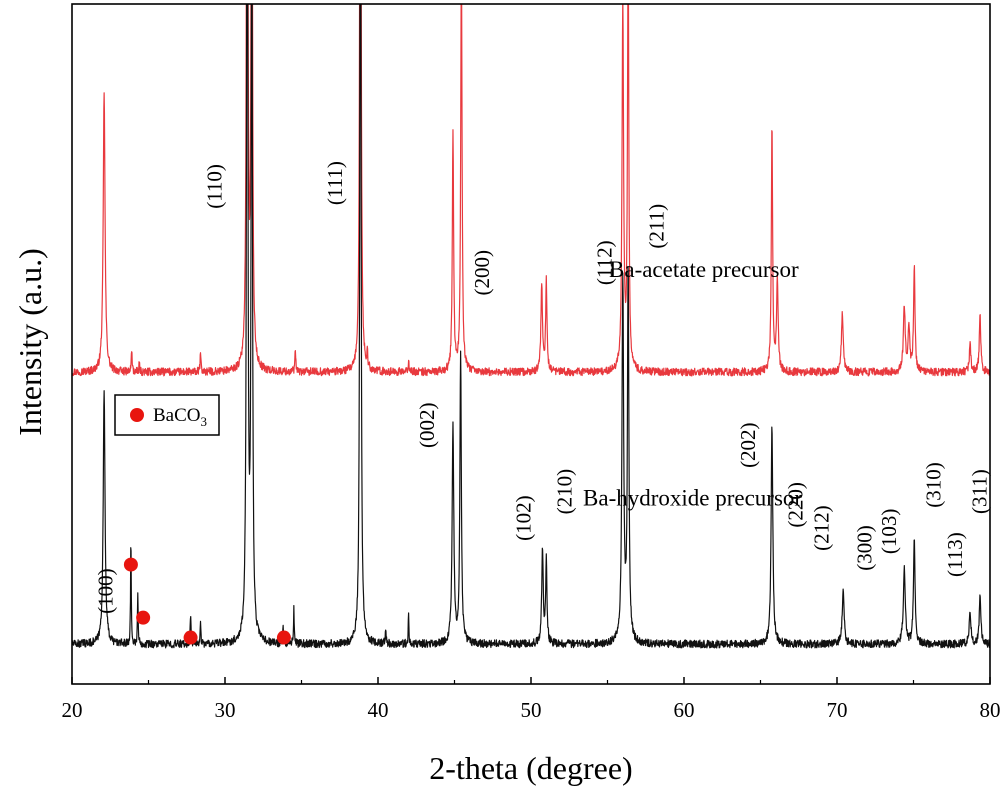 The image size is (1008, 799). What do you see at coordinates (656, 226) in the screenshot?
I see `peak-label: (211)` at bounding box center [656, 226].